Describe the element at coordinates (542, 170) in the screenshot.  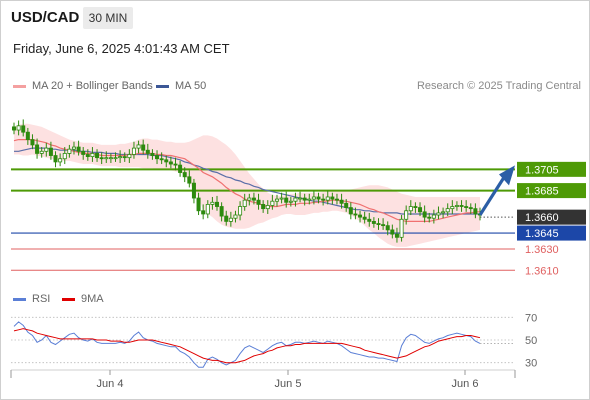
I see `level-label-1.3705: 1.3705` at that location.